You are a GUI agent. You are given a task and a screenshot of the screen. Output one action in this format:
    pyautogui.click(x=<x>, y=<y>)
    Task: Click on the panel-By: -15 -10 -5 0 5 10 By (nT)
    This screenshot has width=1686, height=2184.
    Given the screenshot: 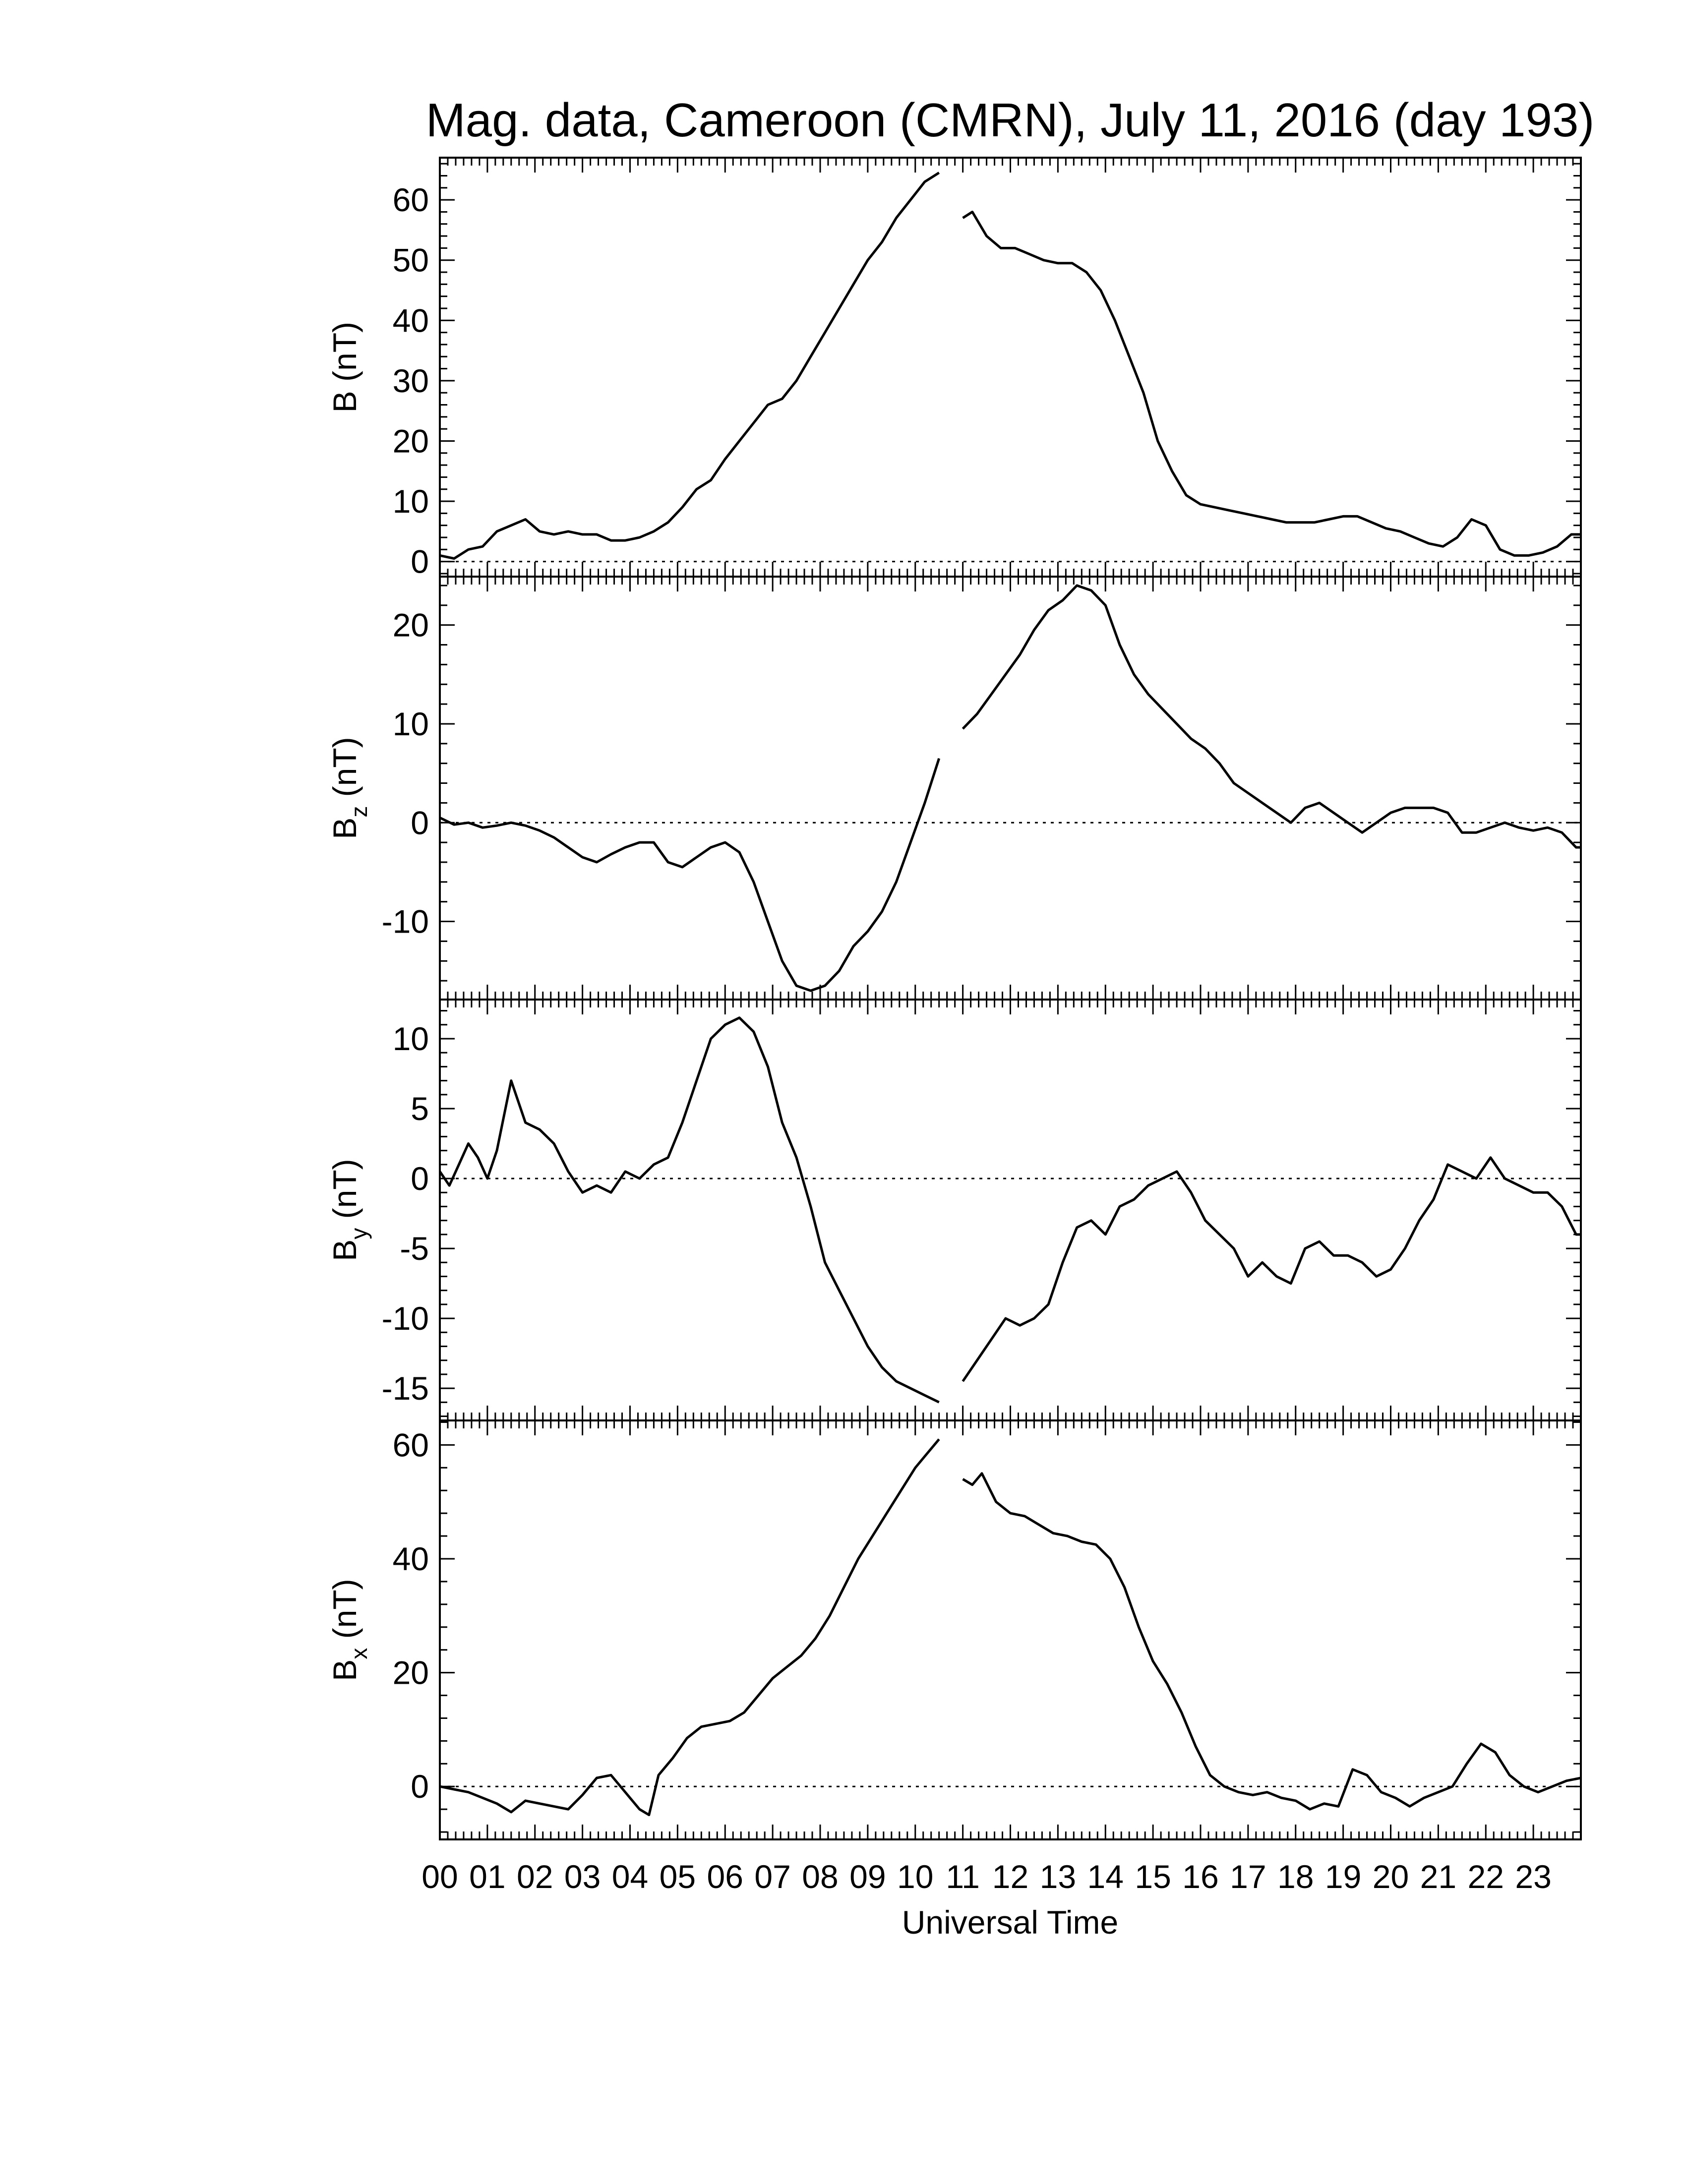 What is the action you would take?
    pyautogui.click(x=954, y=1210)
    